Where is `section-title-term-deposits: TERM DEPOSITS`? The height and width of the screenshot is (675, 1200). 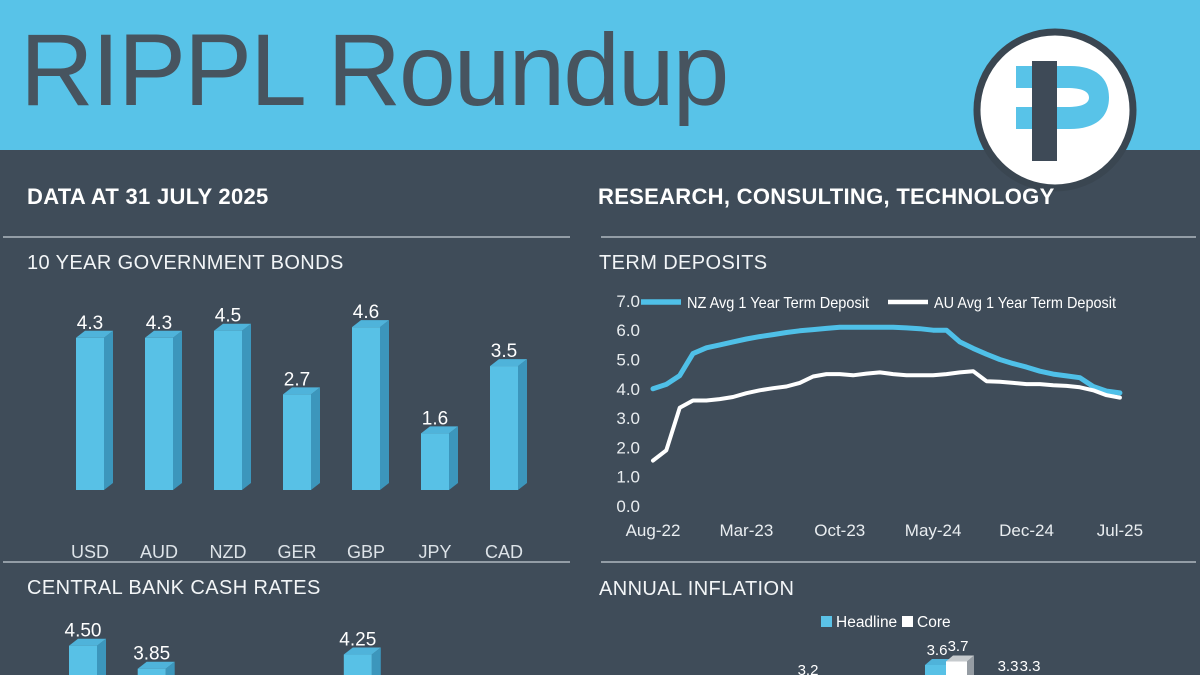
section-title-term-deposits: TERM DEPOSITS is located at coordinates (683, 263).